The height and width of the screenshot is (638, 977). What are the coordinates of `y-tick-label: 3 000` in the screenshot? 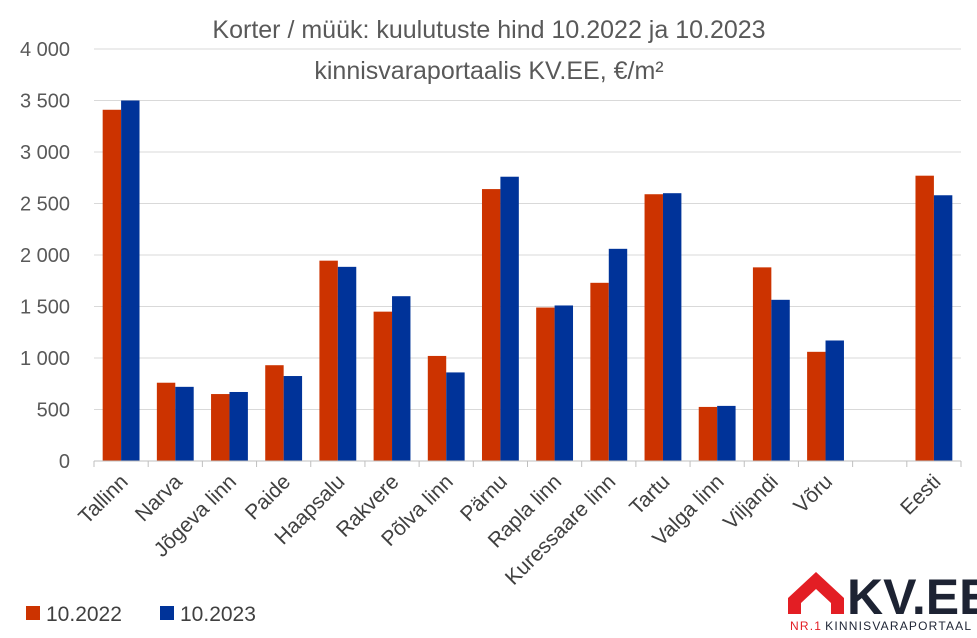 It's located at (45, 153).